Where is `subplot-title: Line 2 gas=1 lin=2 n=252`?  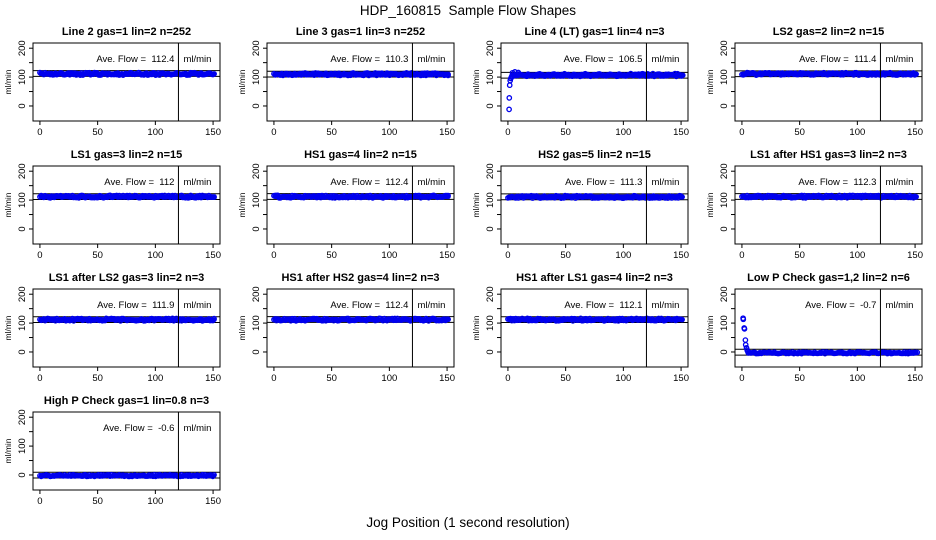 subplot-title: Line 2 gas=1 lin=2 n=252 is located at coordinates (126, 32).